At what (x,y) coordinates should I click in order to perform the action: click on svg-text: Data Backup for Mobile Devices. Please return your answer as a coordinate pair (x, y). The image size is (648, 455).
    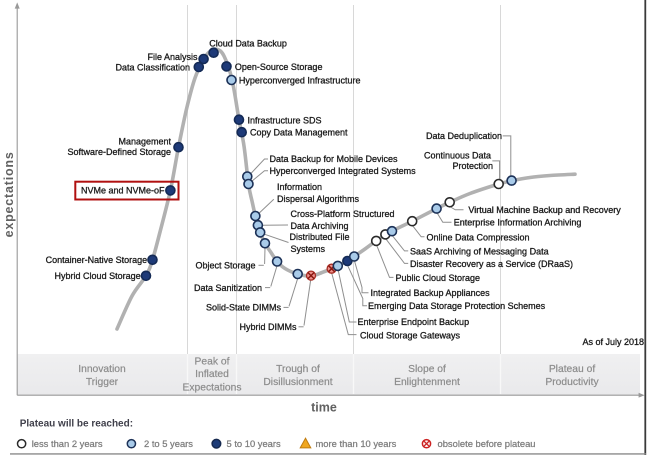
    Looking at the image, I should click on (334, 159).